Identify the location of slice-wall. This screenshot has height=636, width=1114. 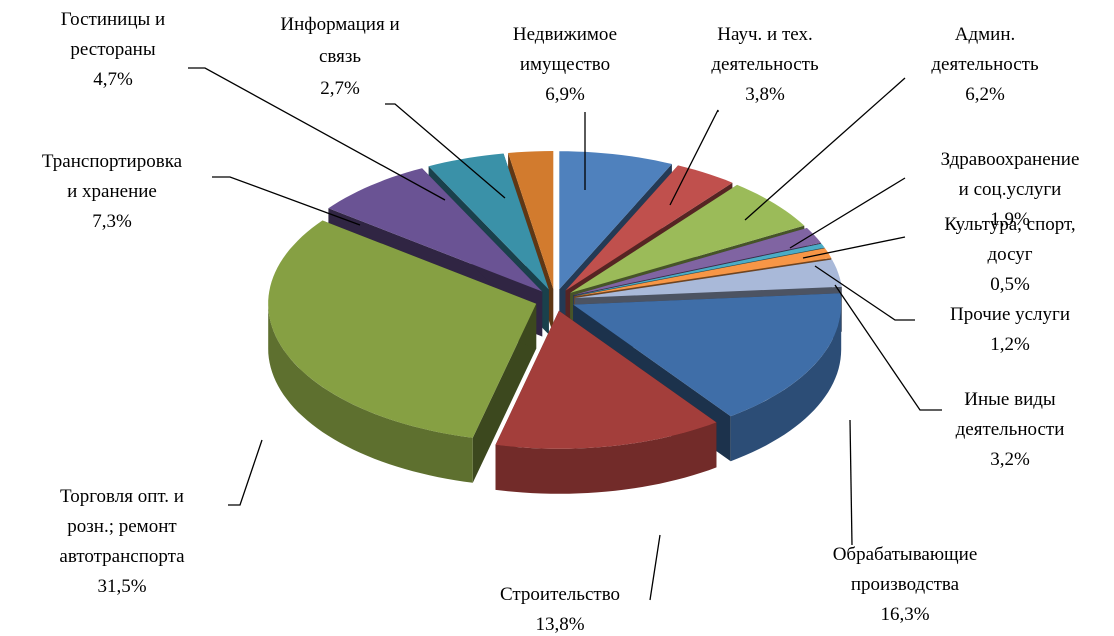
(504, 393).